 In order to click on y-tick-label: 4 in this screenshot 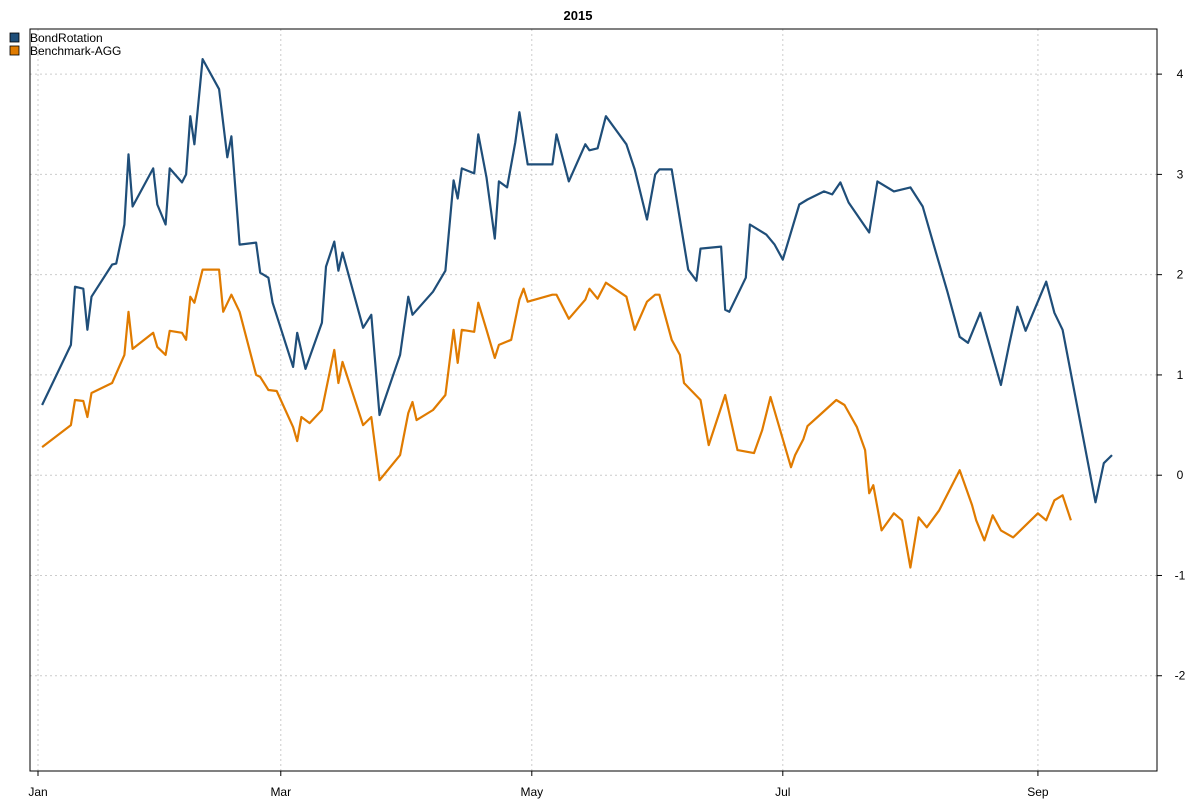, I will do `click(1180, 74)`.